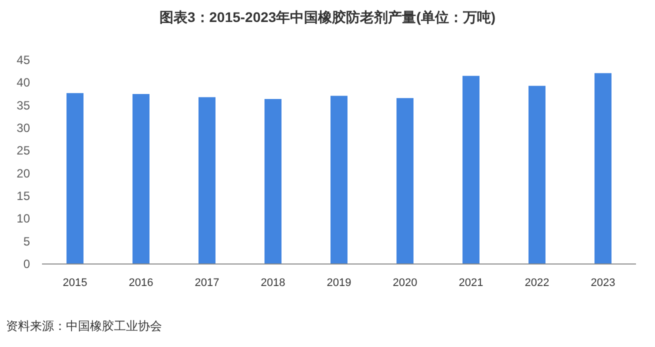 The image size is (655, 347). Describe the element at coordinates (273, 283) in the screenshot. I see `x-tick-label: 2018` at that location.